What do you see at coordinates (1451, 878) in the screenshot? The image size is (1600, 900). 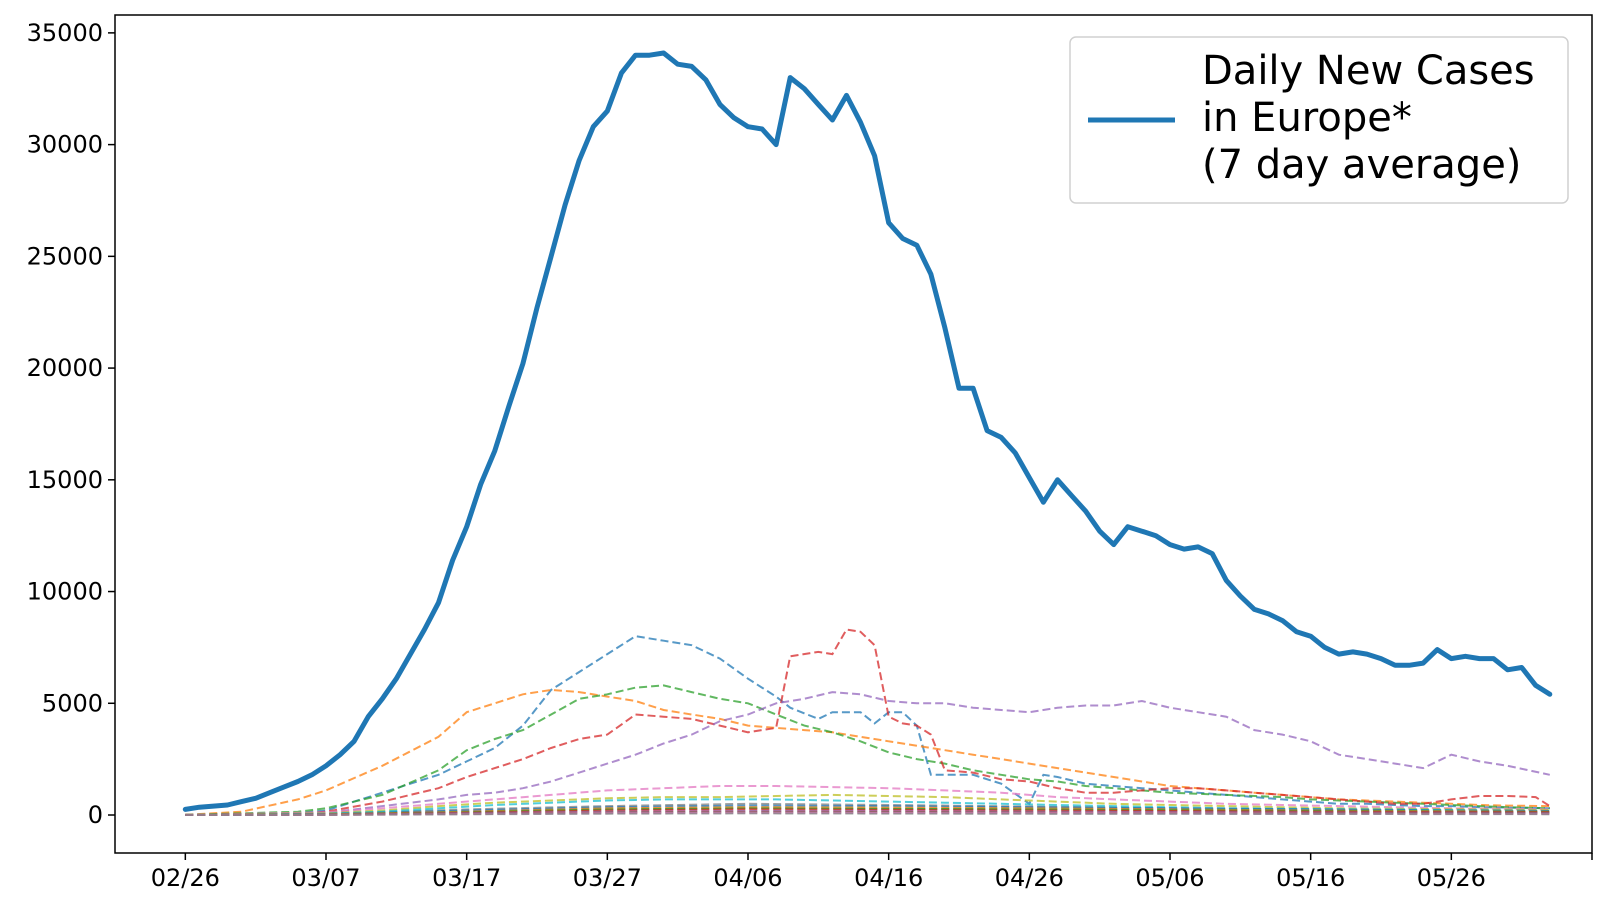 I see `x-tick-label: 05/26` at bounding box center [1451, 878].